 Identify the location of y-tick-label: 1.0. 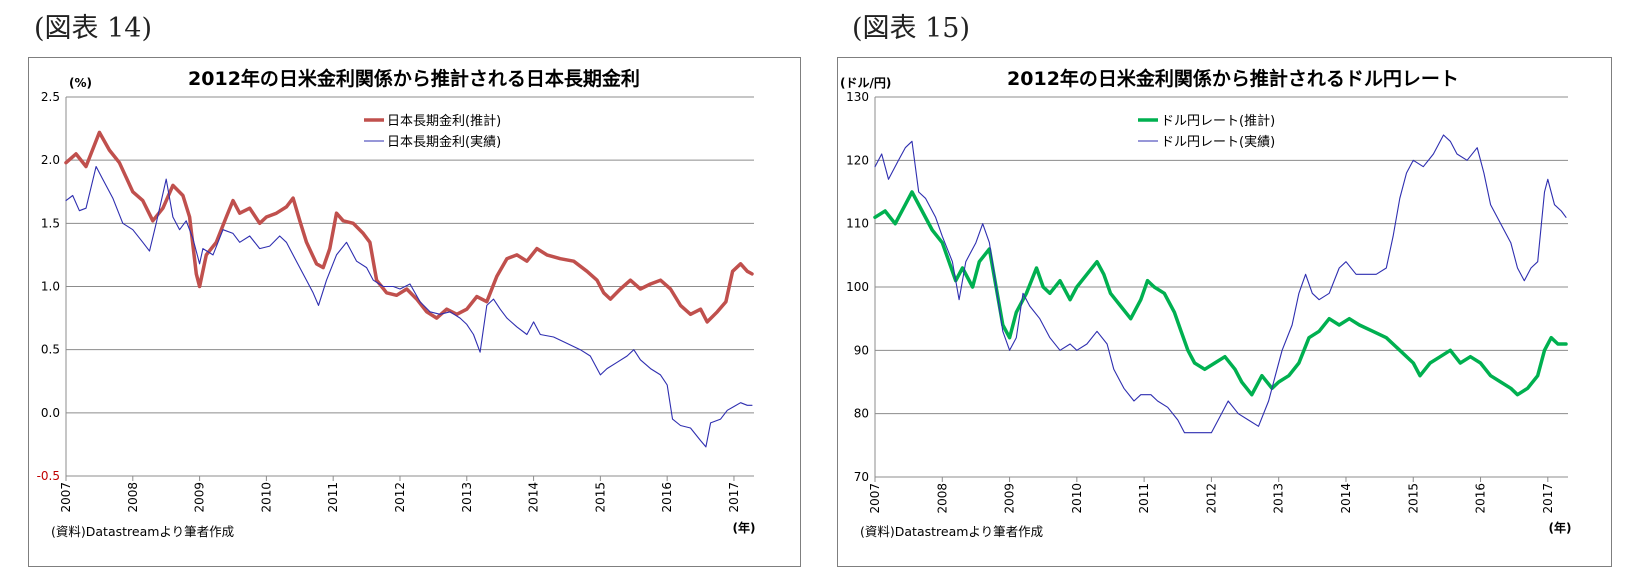
(50, 287).